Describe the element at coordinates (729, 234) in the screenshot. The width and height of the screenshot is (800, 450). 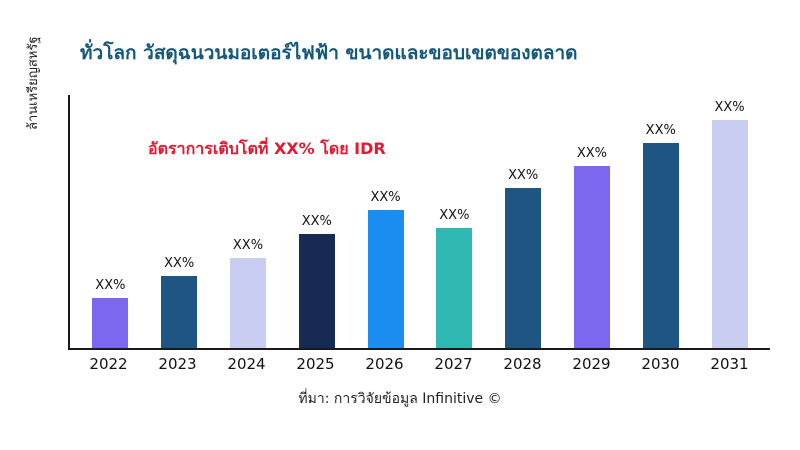
I see `bar-2031` at that location.